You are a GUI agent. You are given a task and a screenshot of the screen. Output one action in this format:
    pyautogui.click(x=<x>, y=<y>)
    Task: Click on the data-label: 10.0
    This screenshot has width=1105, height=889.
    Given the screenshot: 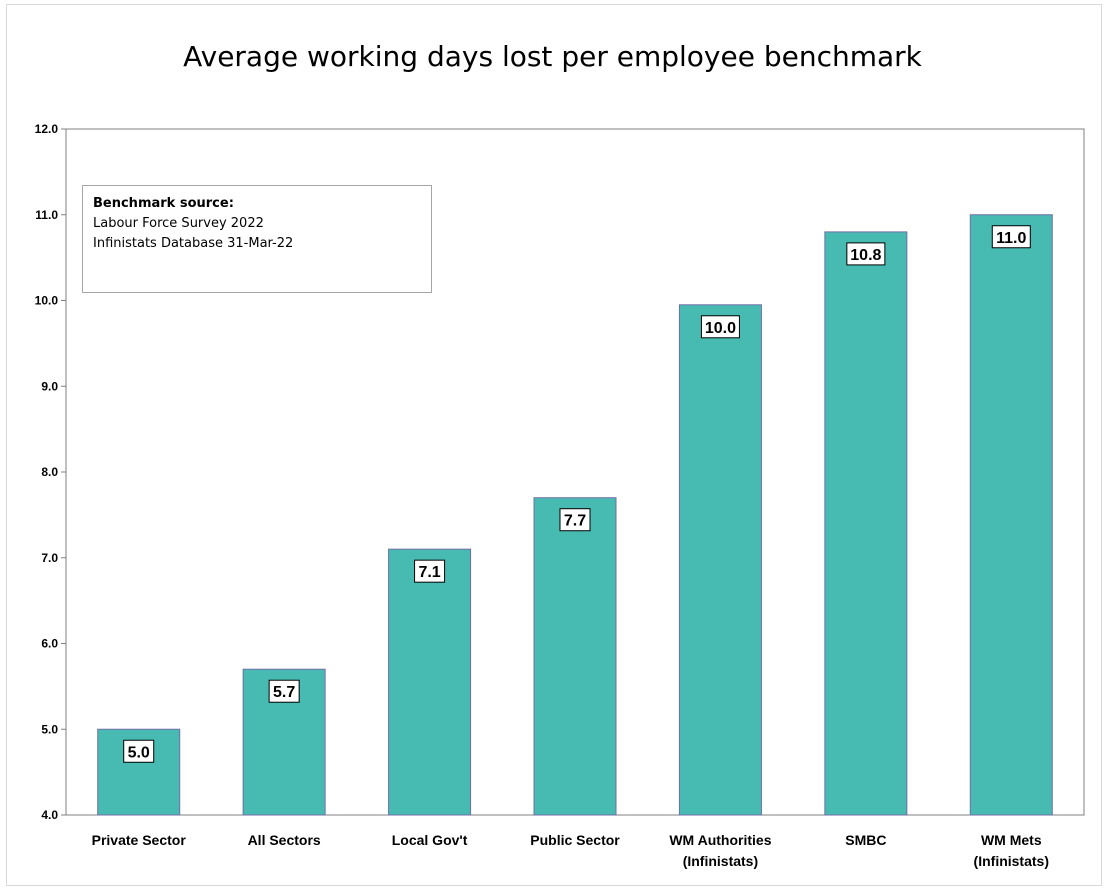 What is the action you would take?
    pyautogui.click(x=720, y=328)
    